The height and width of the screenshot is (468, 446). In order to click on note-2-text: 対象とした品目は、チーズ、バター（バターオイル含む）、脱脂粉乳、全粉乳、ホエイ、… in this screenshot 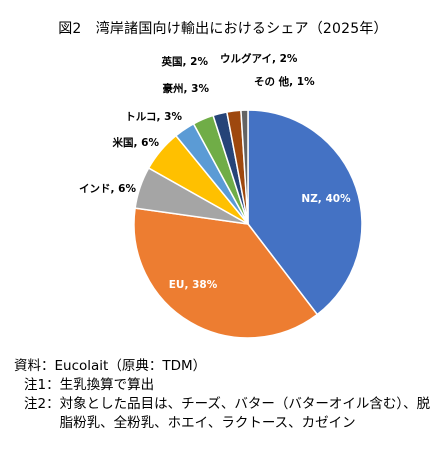, I will do `click(245, 413)`.